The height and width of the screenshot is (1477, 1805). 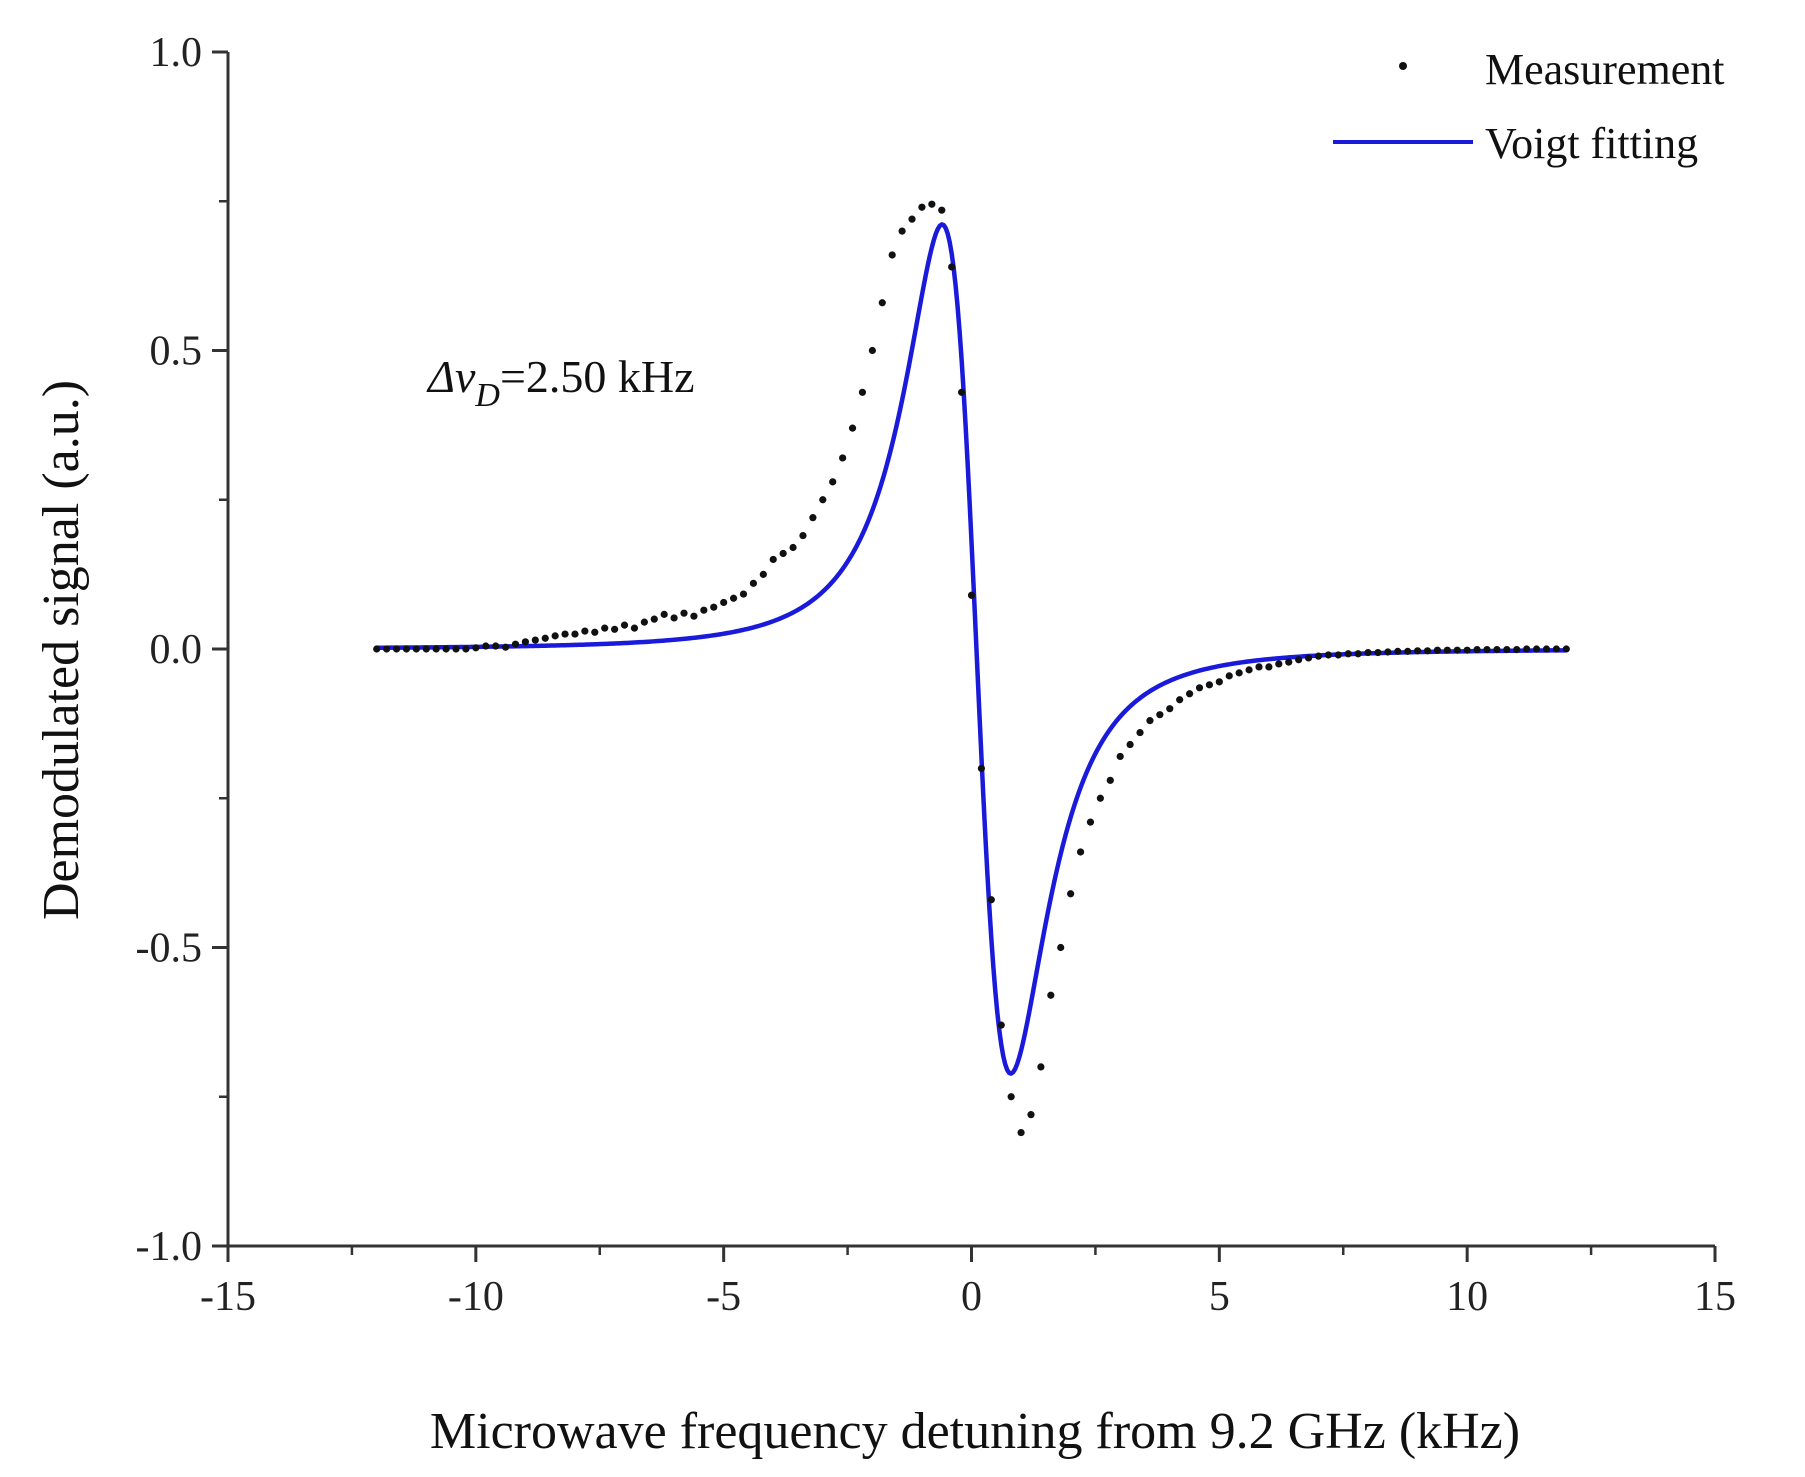 I want to click on annotation-value: =2.50 kHz, so click(x=597, y=376).